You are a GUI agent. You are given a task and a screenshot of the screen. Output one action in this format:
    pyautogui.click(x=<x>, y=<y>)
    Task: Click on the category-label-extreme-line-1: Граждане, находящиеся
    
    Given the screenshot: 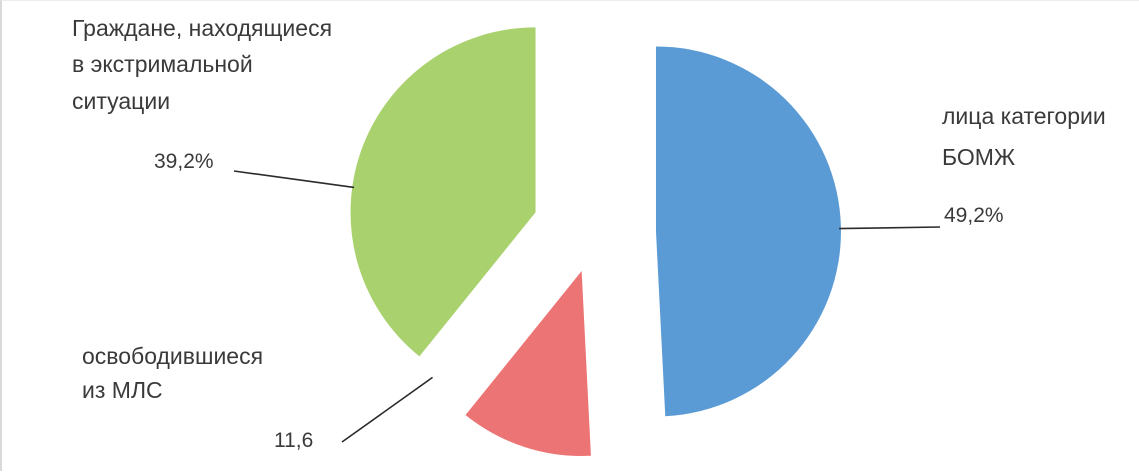 What is the action you would take?
    pyautogui.click(x=202, y=28)
    